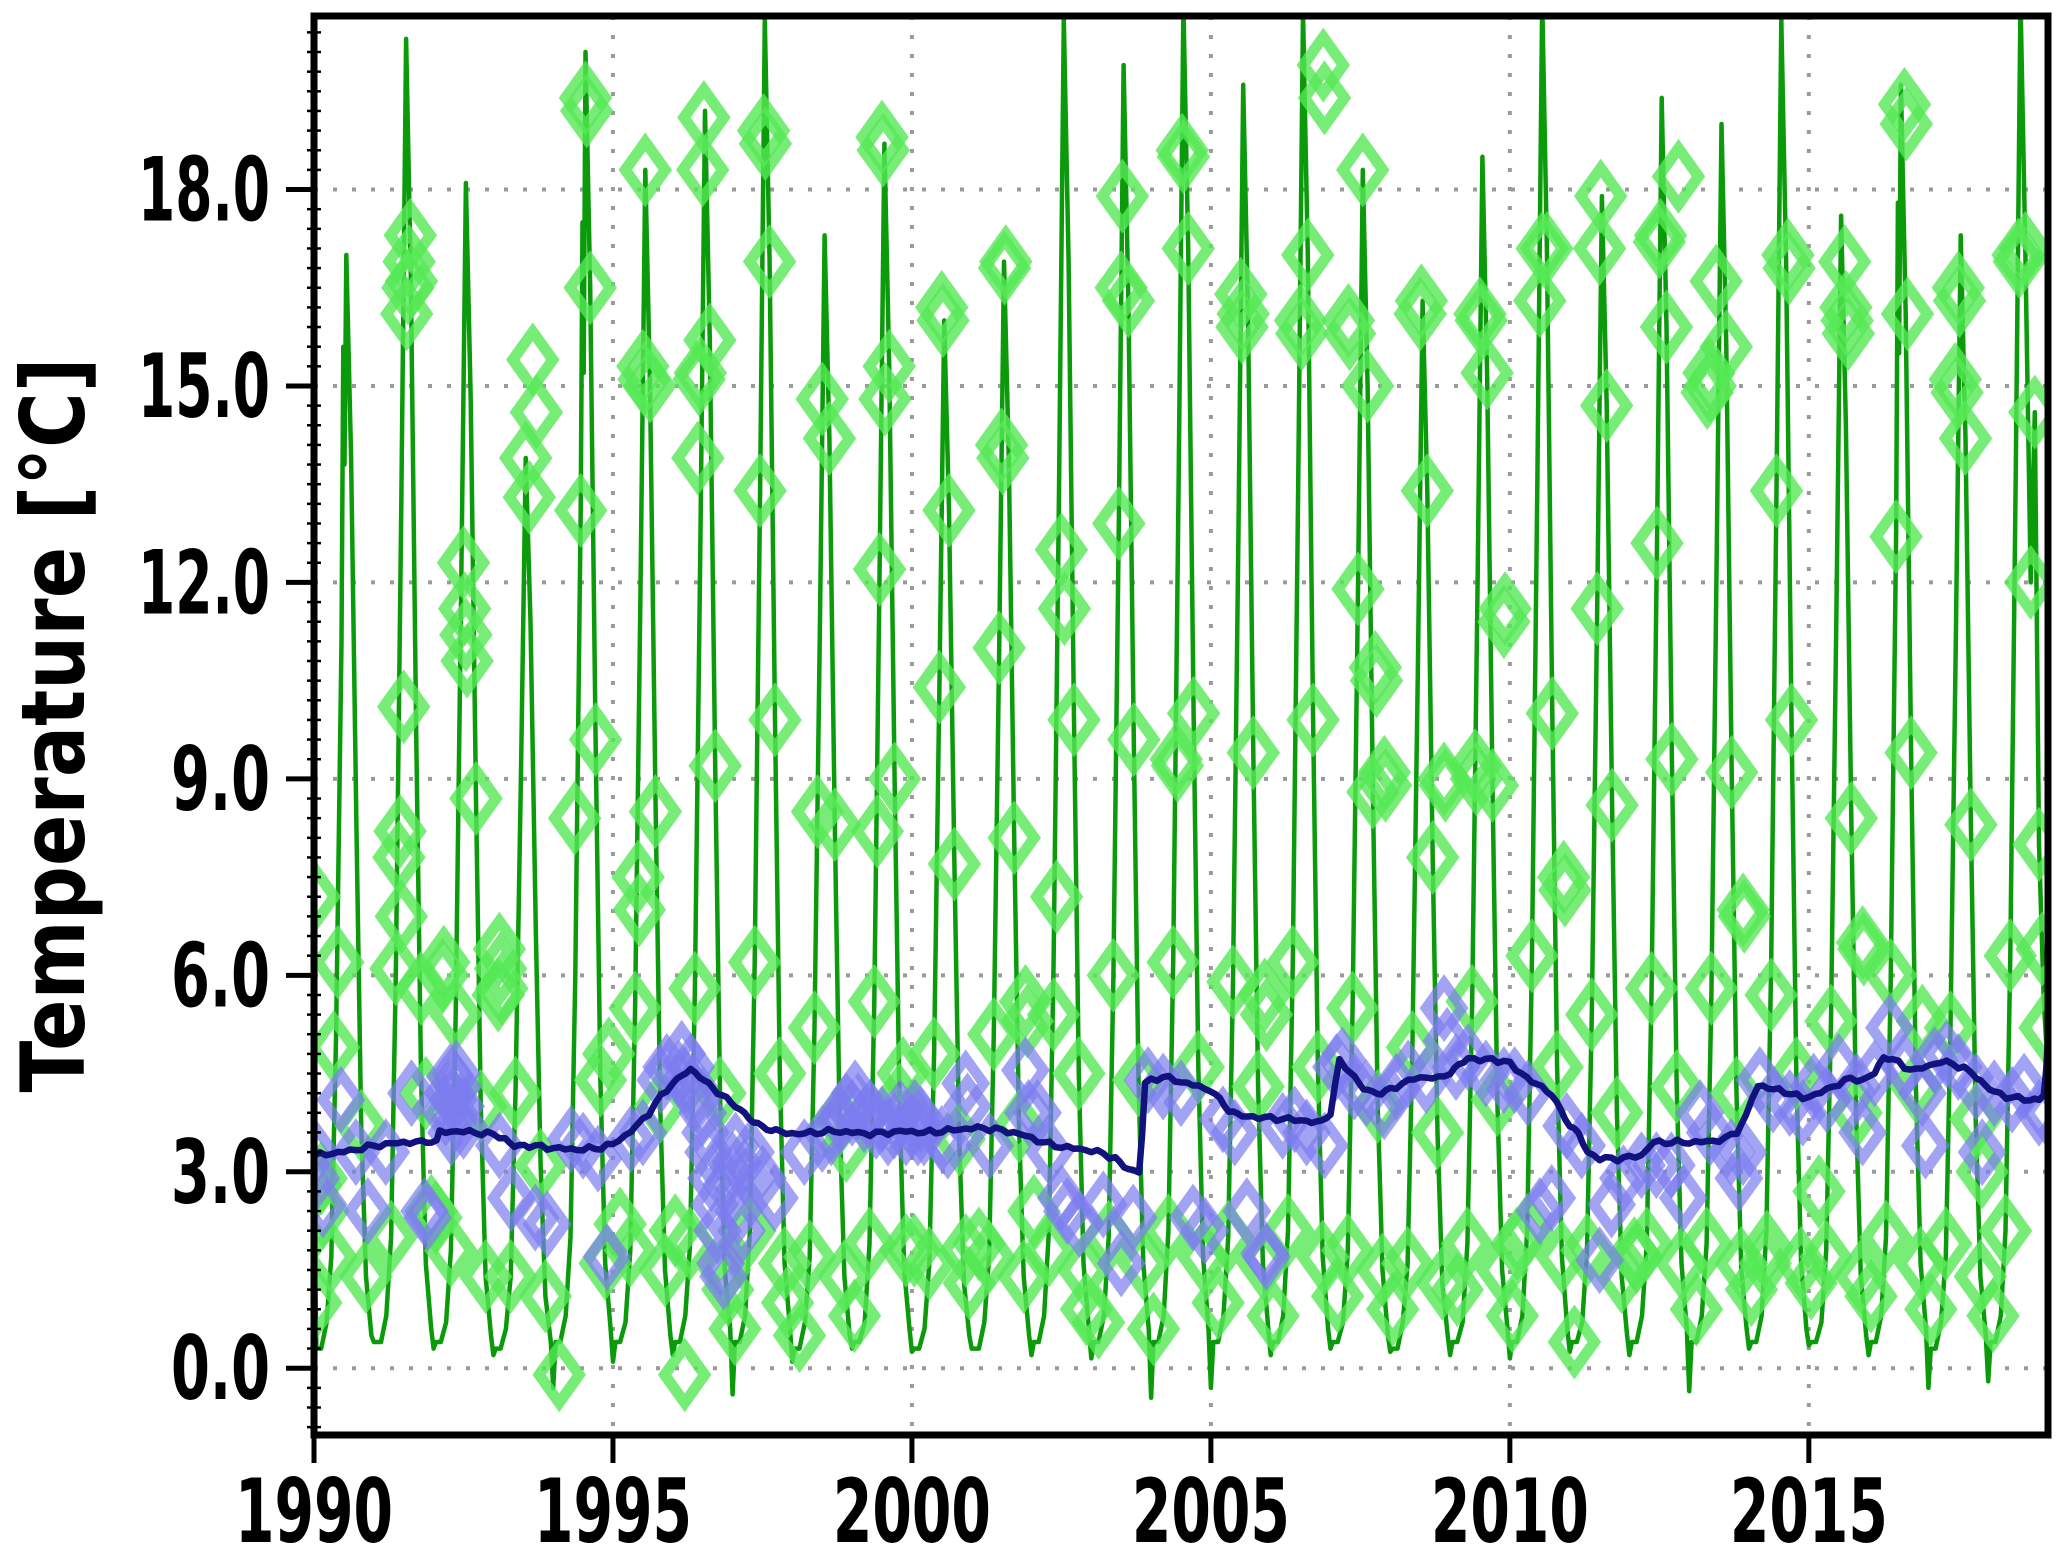  Describe the element at coordinates (314, 1505) in the screenshot. I see `x-tick-label: 1990` at that location.